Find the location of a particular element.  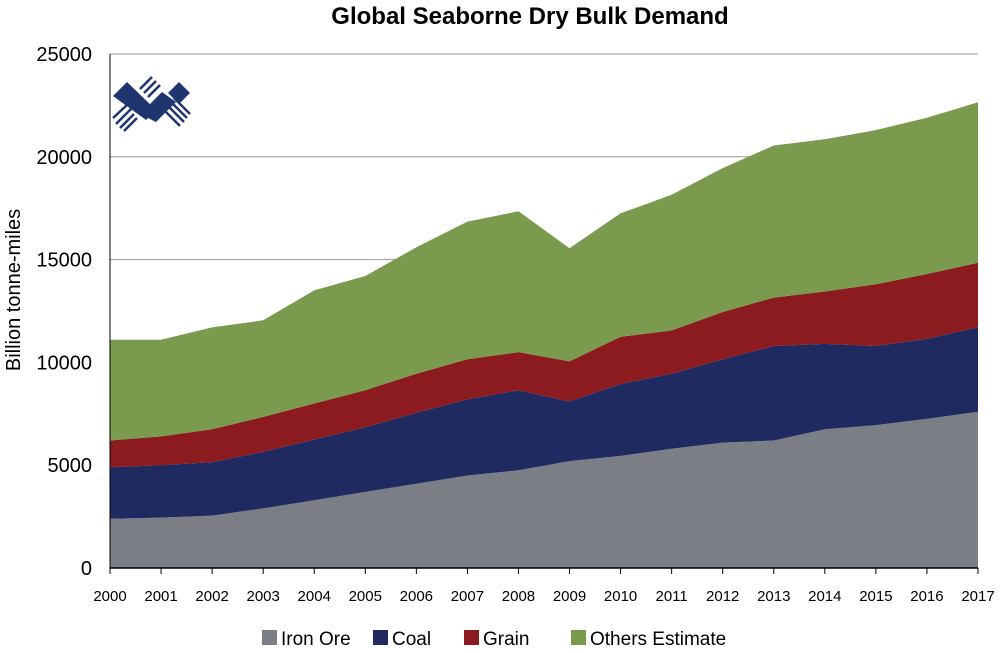

legend-swatch-grain is located at coordinates (471, 637).